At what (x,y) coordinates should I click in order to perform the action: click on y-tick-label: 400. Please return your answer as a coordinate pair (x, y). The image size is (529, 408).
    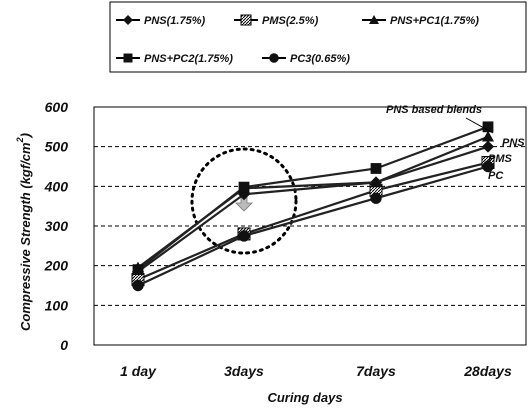
    Looking at the image, I should click on (56, 186).